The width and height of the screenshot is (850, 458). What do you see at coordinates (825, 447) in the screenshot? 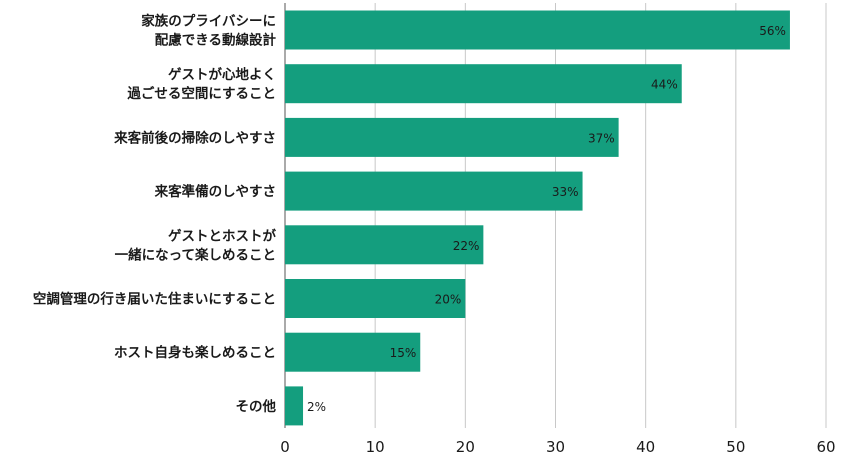
I see `x-tick-label: 60` at bounding box center [825, 447].